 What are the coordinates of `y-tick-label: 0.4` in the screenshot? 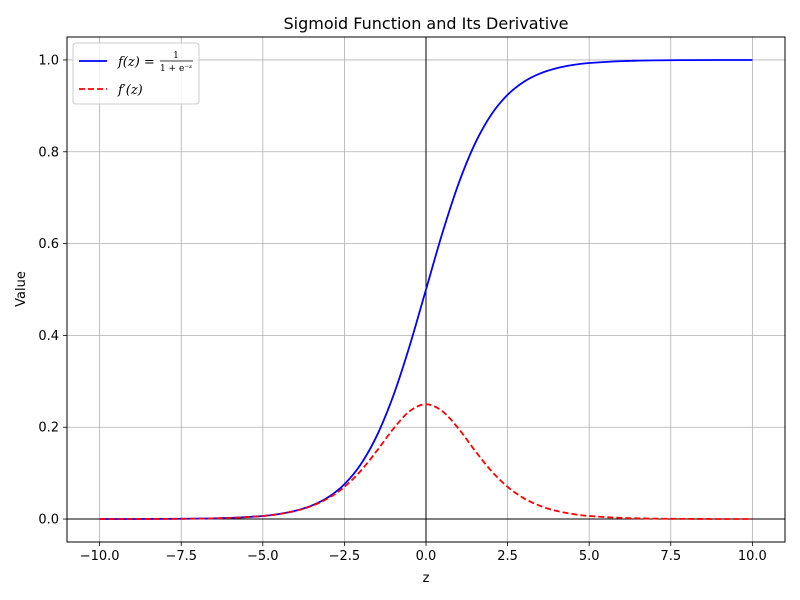 It's located at (48, 336).